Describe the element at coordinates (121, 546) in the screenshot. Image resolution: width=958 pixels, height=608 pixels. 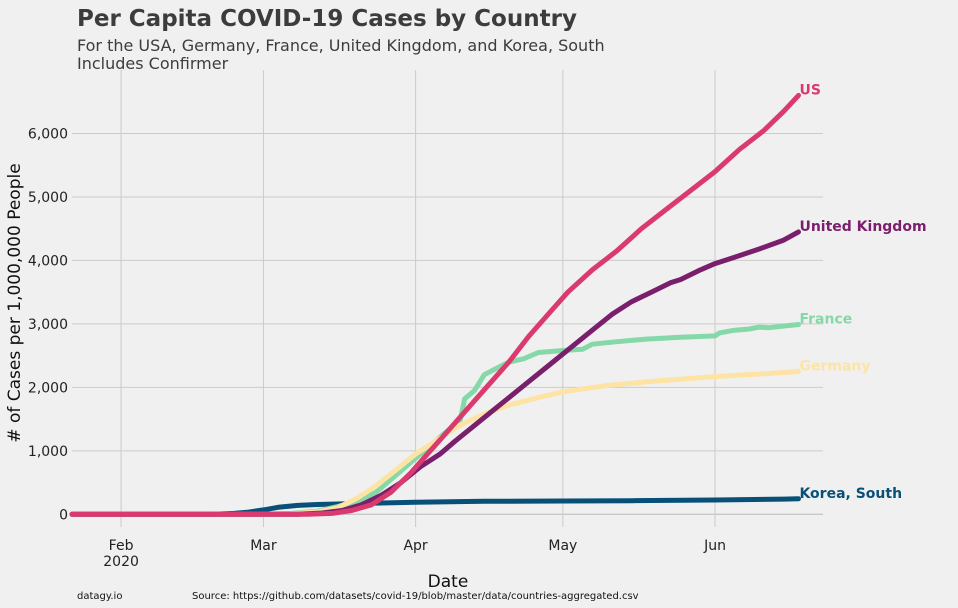
I see `x-tick-label: Feb` at that location.